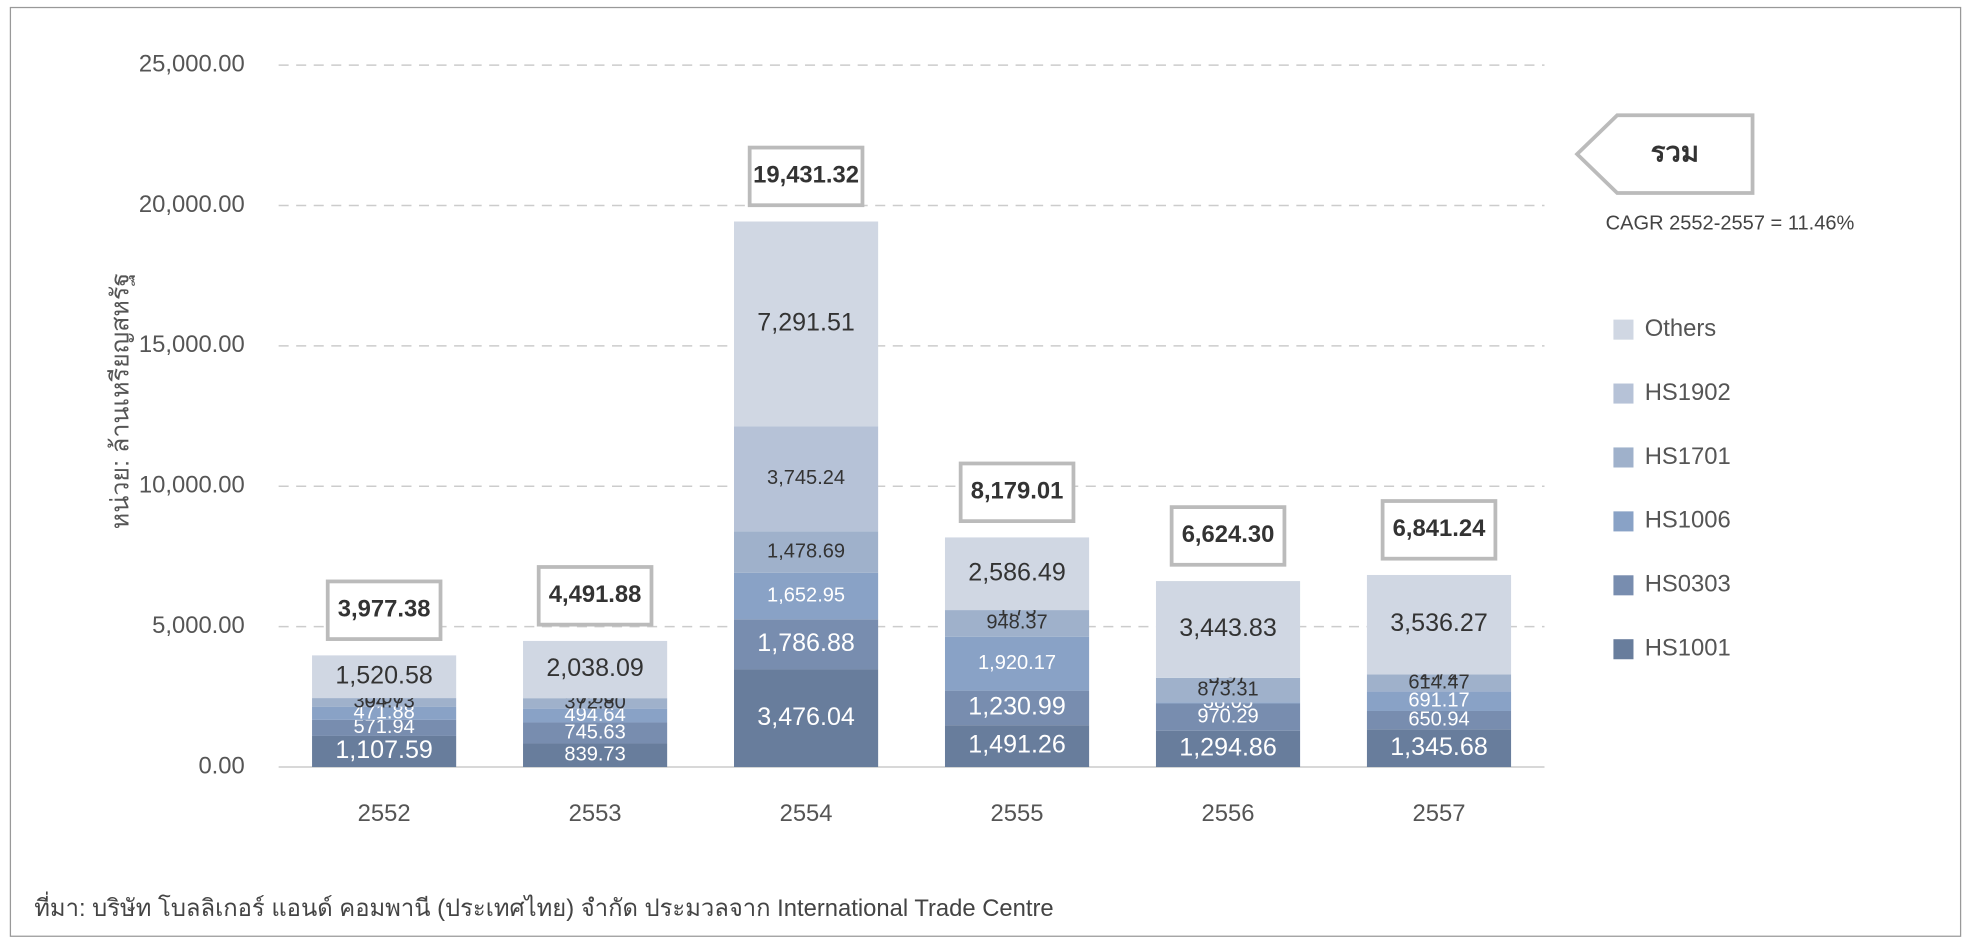 The height and width of the screenshot is (940, 1966). What do you see at coordinates (1675, 151) in the screenshot?
I see `callout-text: รวม` at bounding box center [1675, 151].